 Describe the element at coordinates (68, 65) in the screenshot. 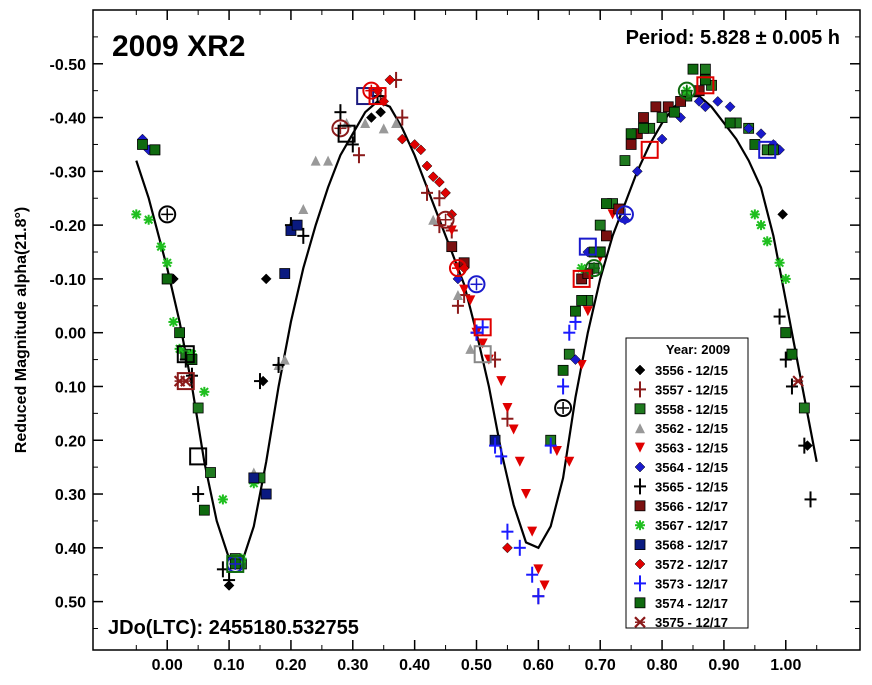

I see `y-tick-label: -0.50` at that location.